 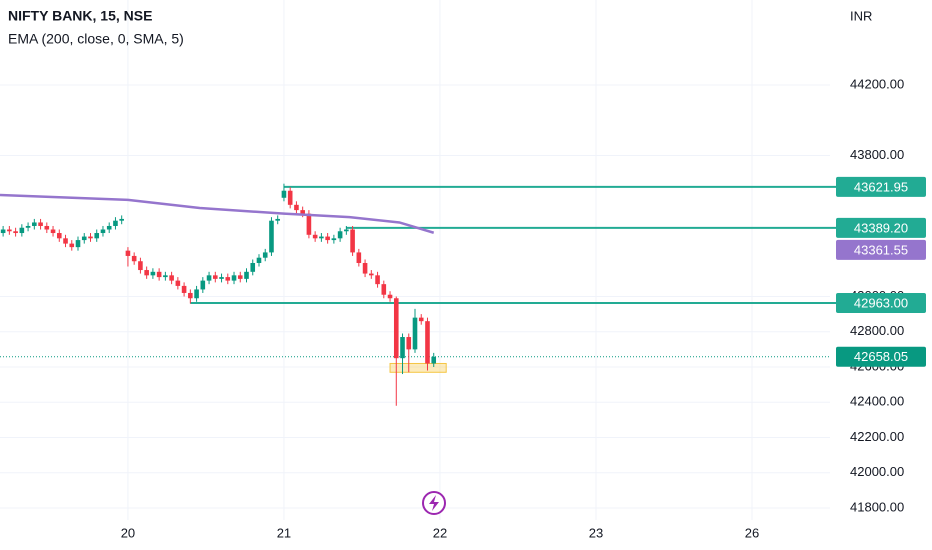 What do you see at coordinates (96, 39) in the screenshot?
I see `indicator-label: EMA (200, close, 0, SMA, 5)` at bounding box center [96, 39].